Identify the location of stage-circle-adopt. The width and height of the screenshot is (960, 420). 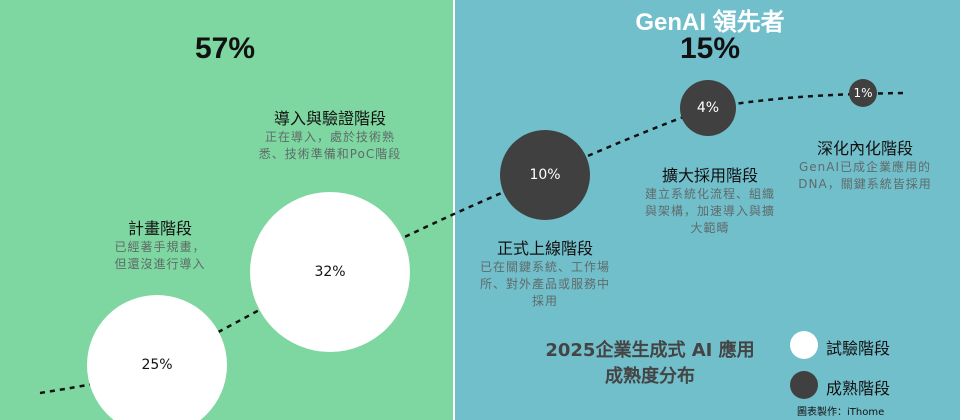
(330, 272).